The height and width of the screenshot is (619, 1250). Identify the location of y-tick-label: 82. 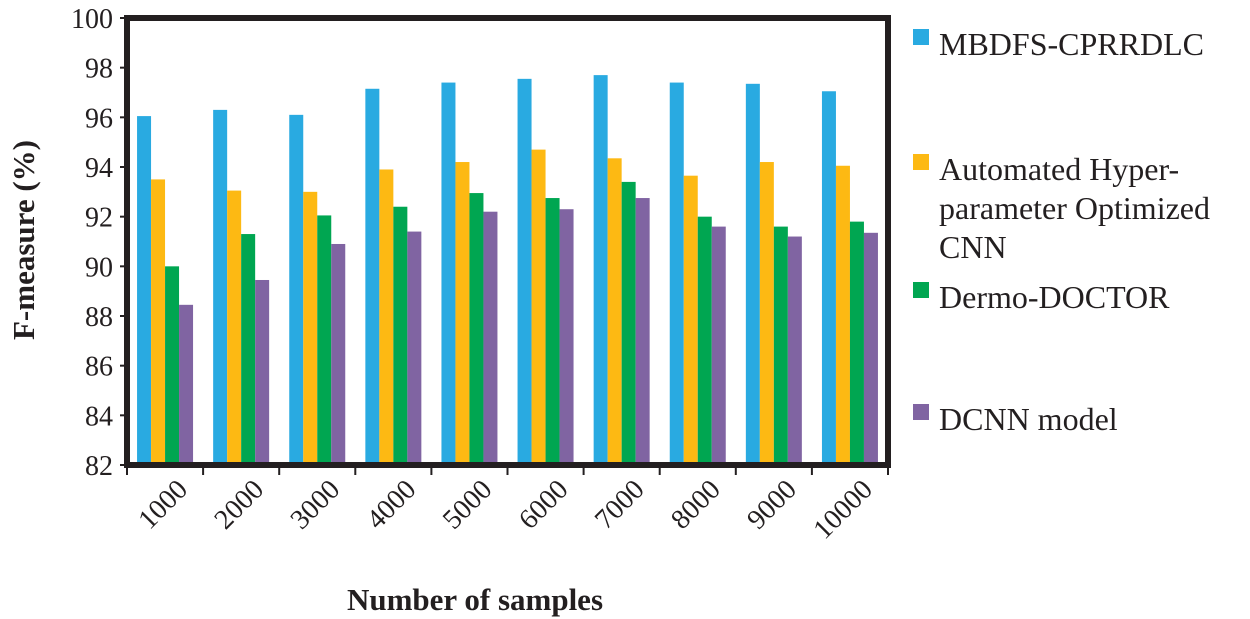
(99, 466).